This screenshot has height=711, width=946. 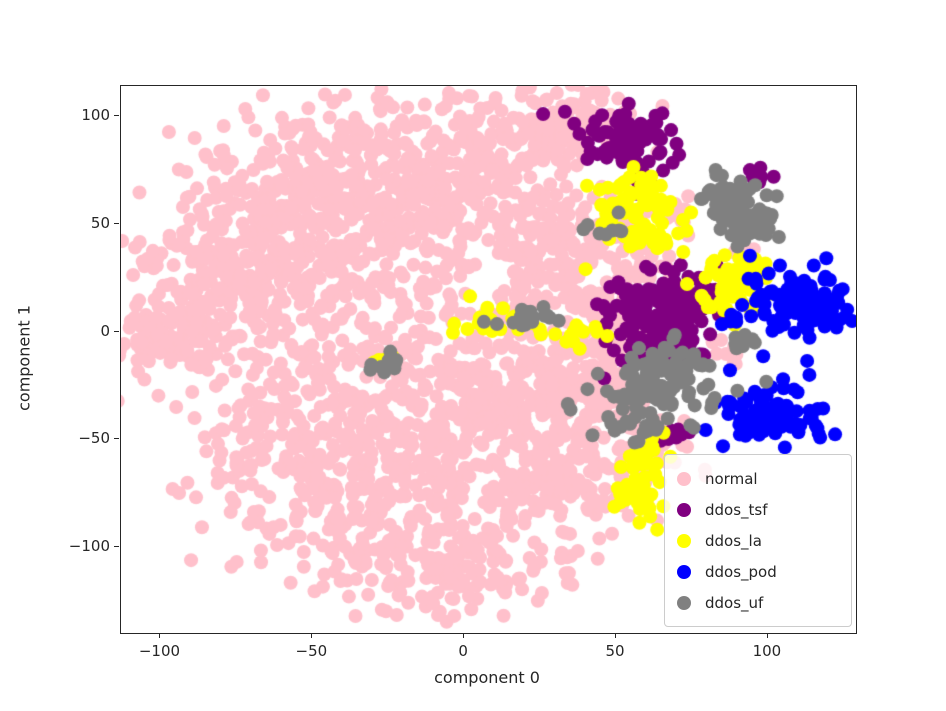 What do you see at coordinates (684, 478) in the screenshot?
I see `legend-swatch-normal` at bounding box center [684, 478].